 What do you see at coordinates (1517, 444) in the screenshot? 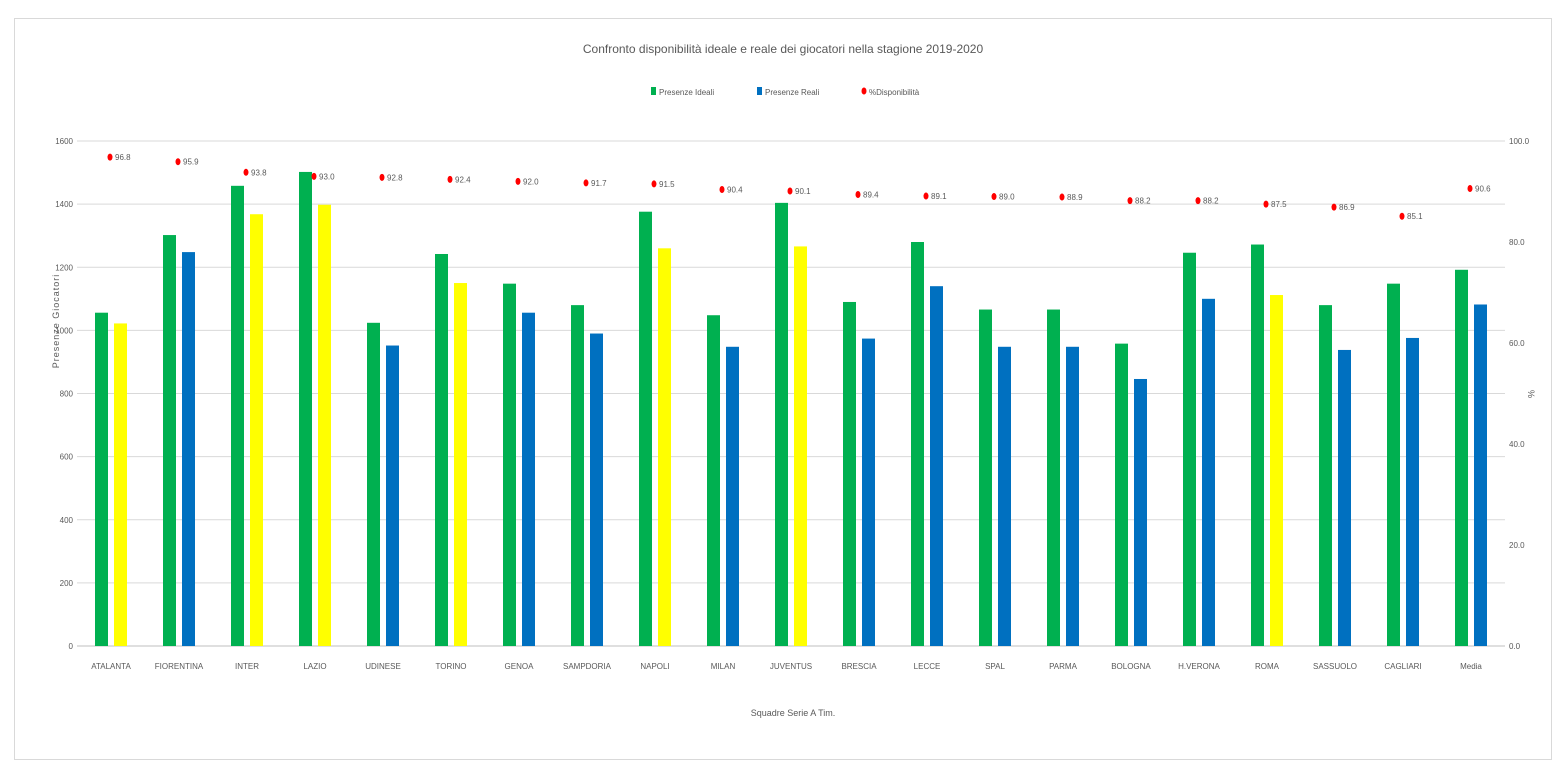
I see `y2-tick-label: 40.0` at bounding box center [1517, 444].